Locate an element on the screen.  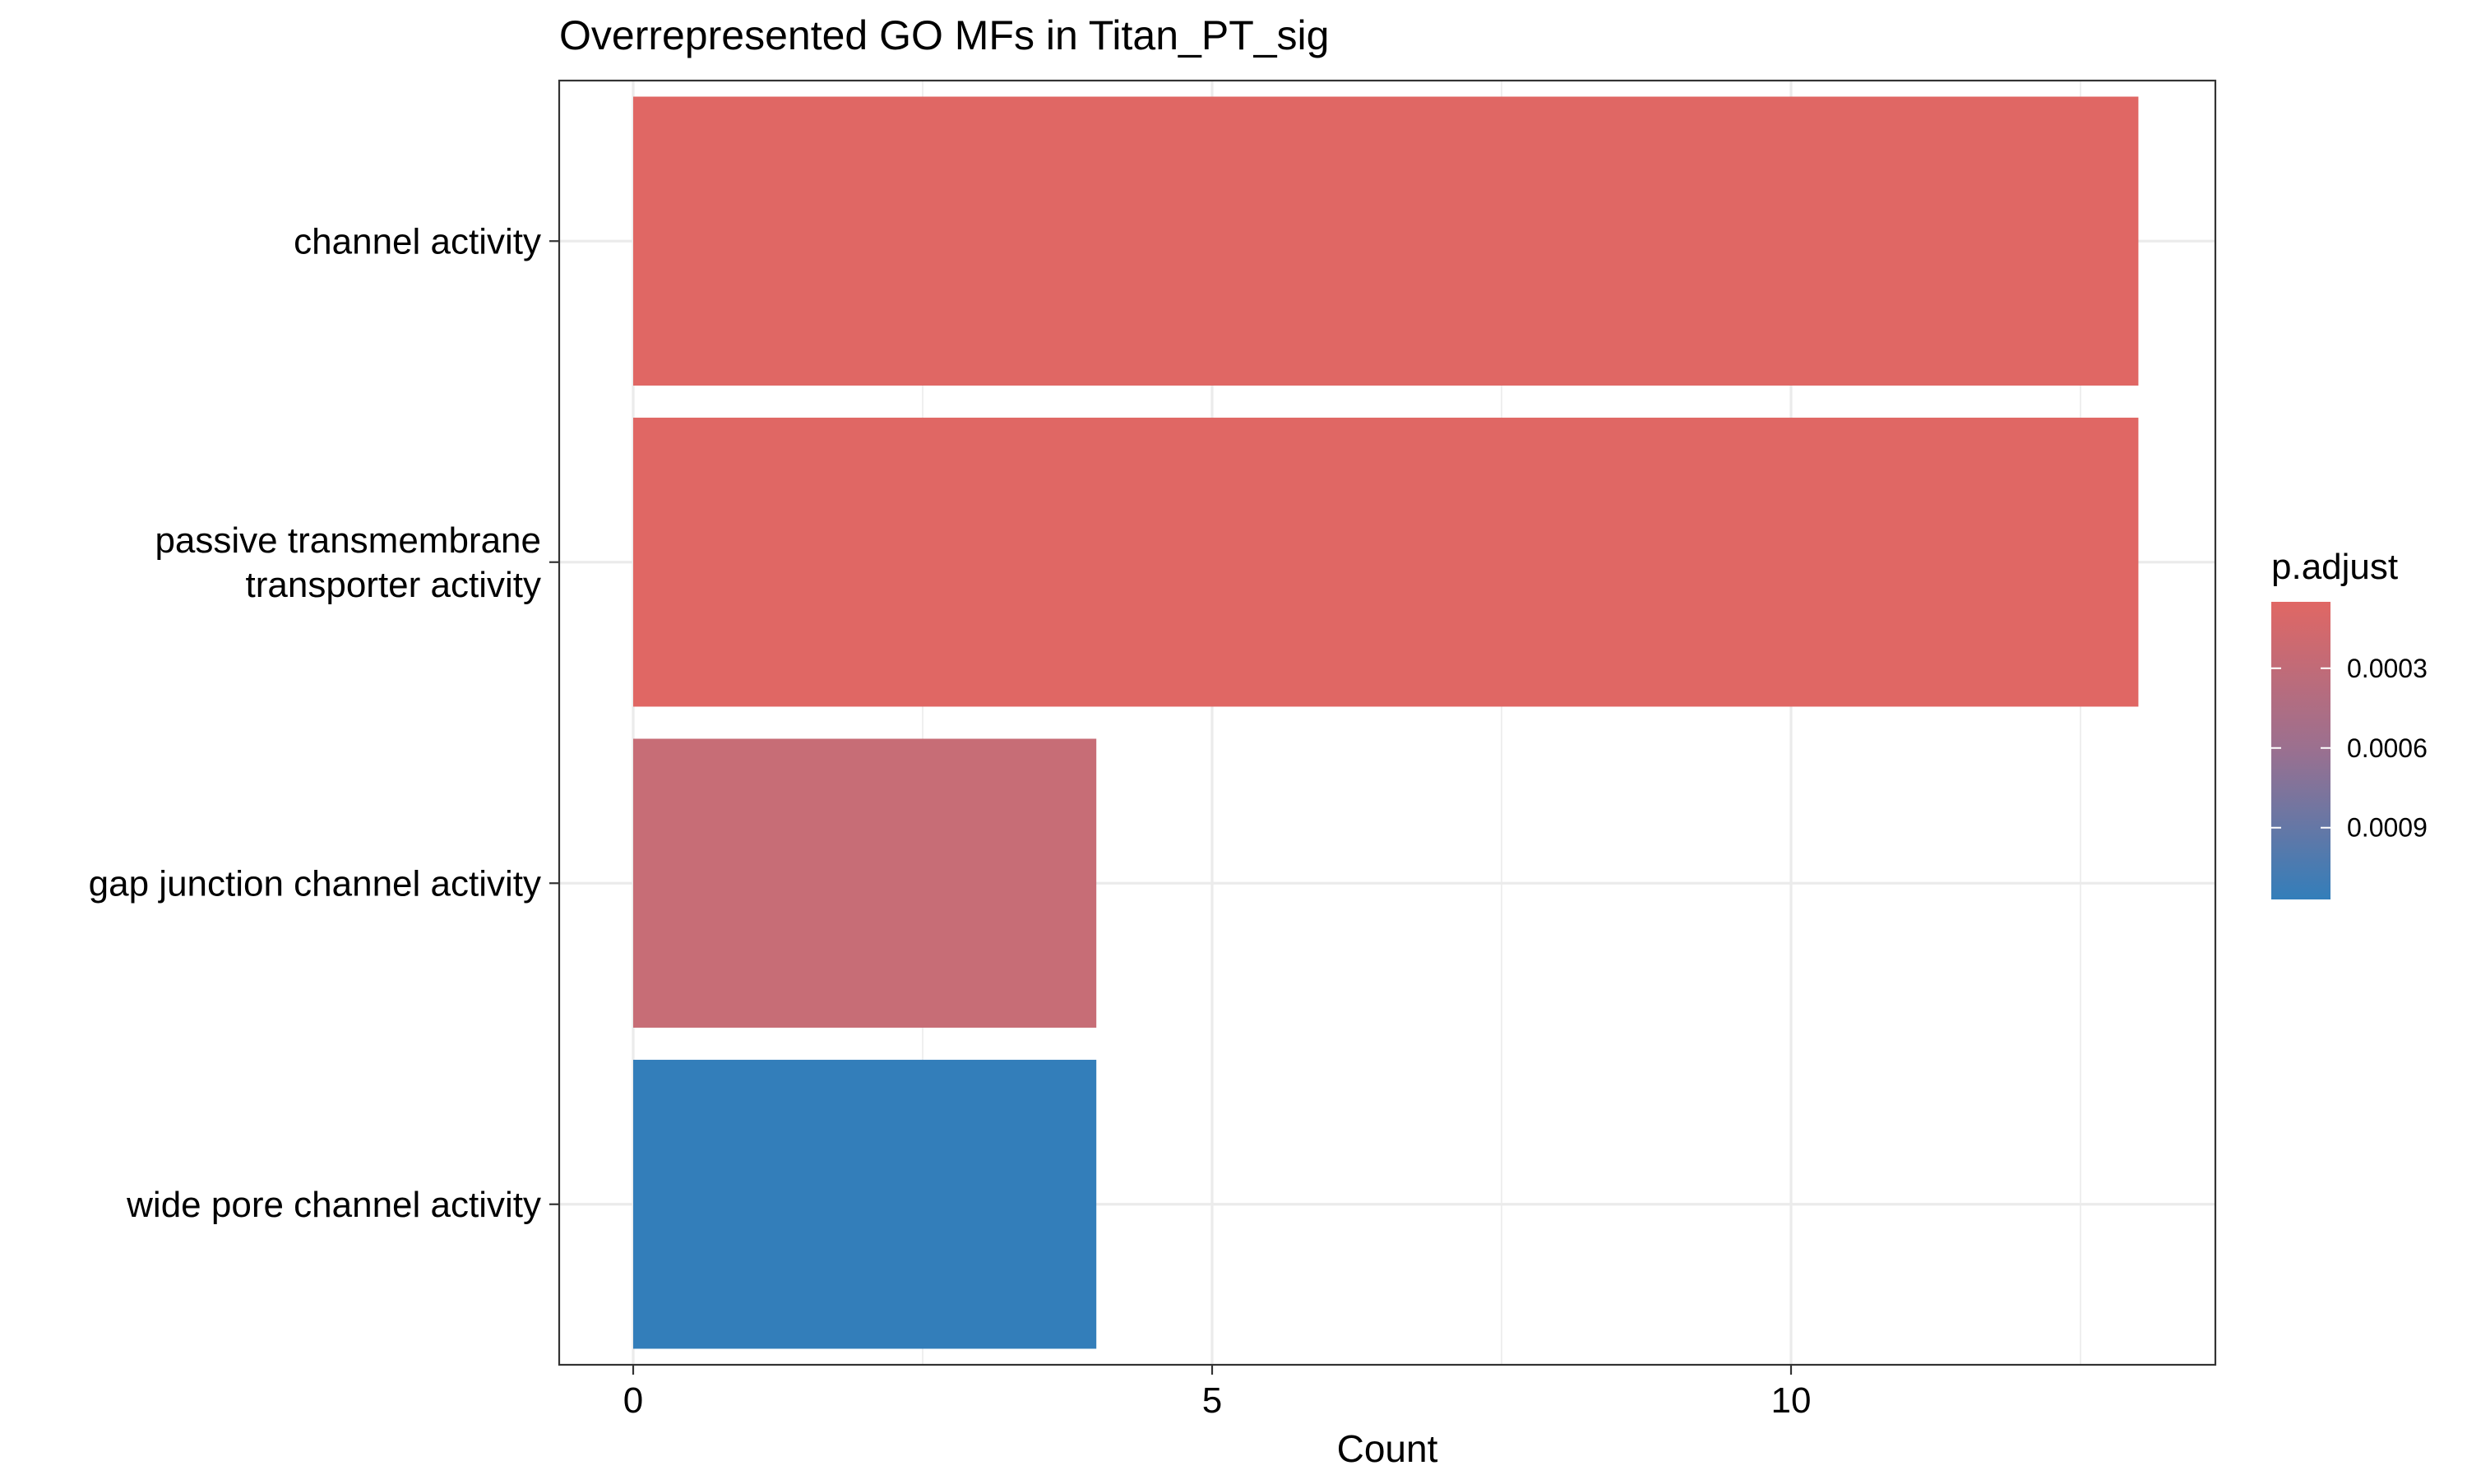
x-tick-label: 5 is located at coordinates (1212, 1400).